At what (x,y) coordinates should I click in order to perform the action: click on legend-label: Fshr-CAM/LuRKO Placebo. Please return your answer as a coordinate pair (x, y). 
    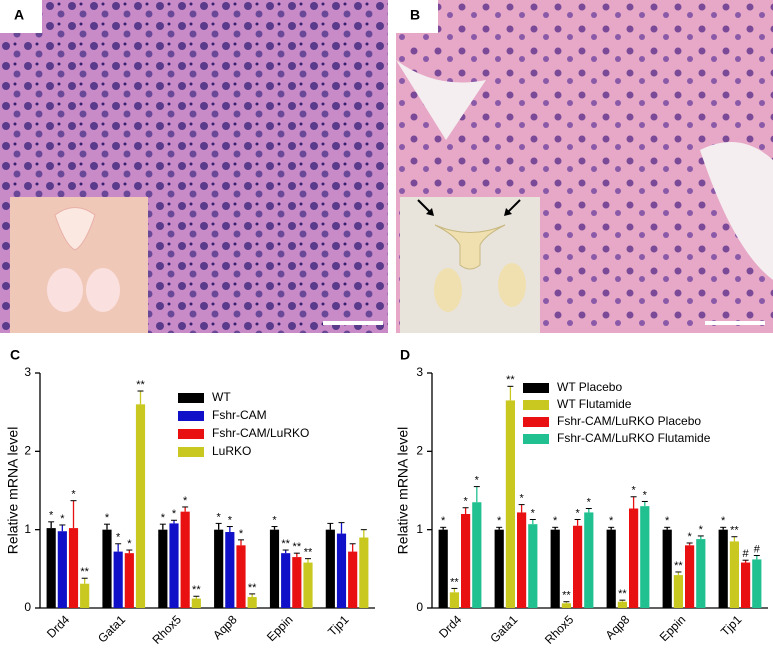
    Looking at the image, I should click on (629, 421).